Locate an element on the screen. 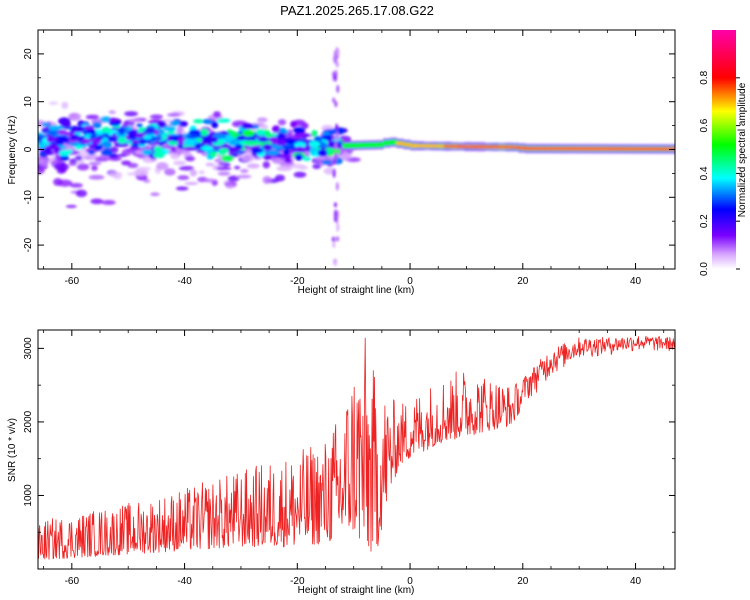 This screenshot has height=600, width=750. snr-xtick-label: -40 is located at coordinates (184, 581).